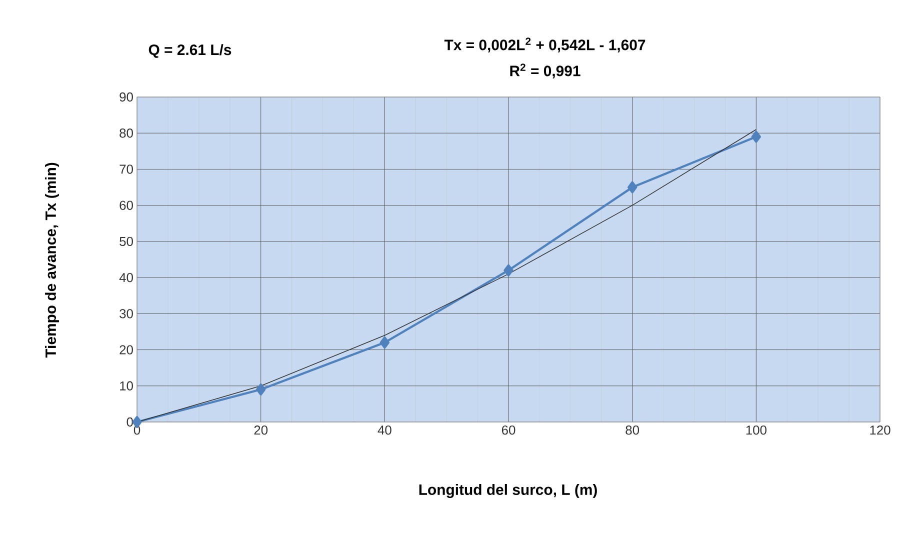 The height and width of the screenshot is (537, 906). Describe the element at coordinates (126, 349) in the screenshot. I see `y-tick-label: 20` at that location.